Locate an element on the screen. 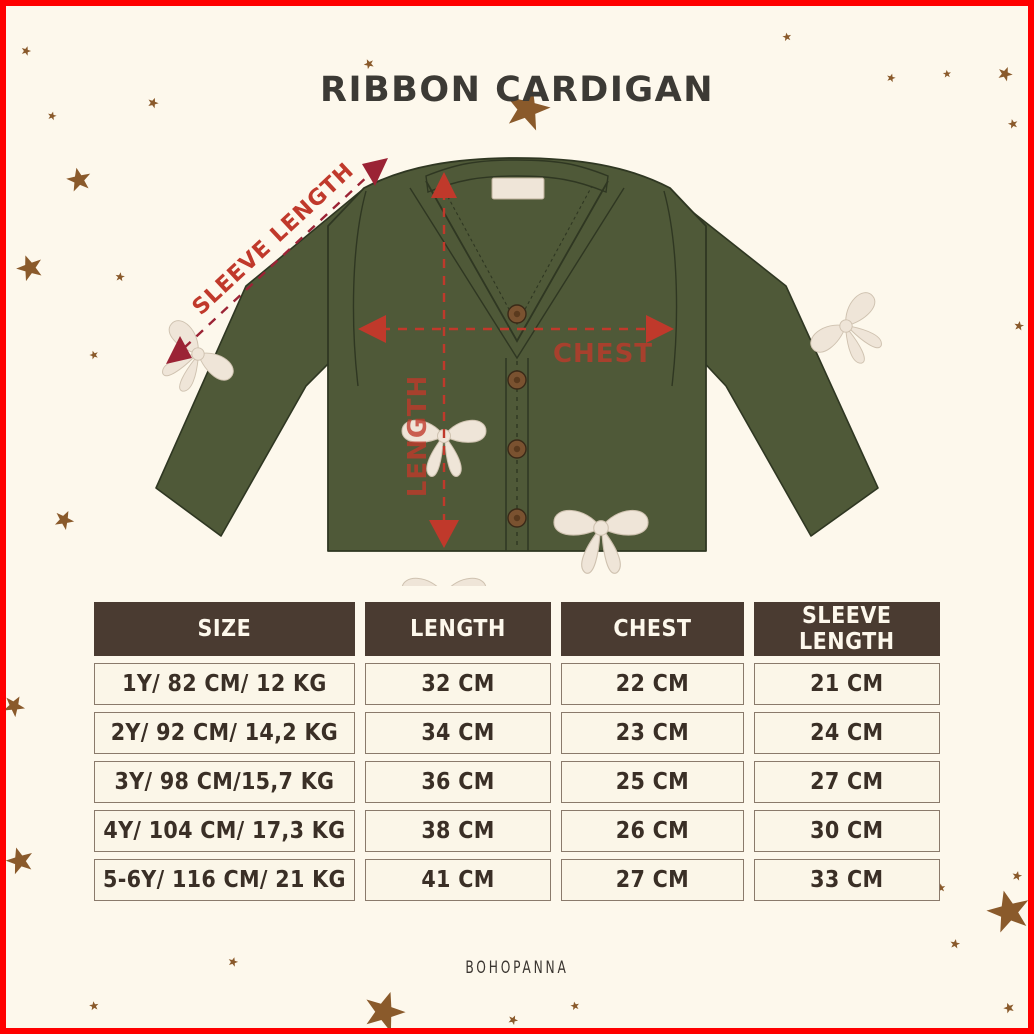 This screenshot has height=1034, width=1034. cell-length: 38 CM is located at coordinates (458, 831).